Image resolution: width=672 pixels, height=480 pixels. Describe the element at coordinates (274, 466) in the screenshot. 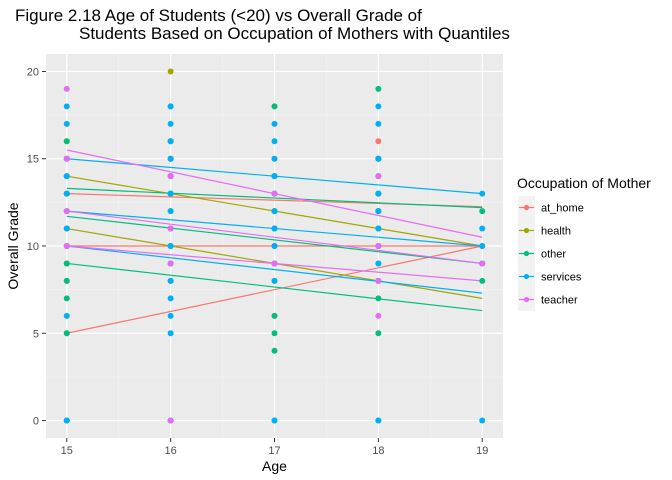

I see `x-axis-label: Age` at that location.